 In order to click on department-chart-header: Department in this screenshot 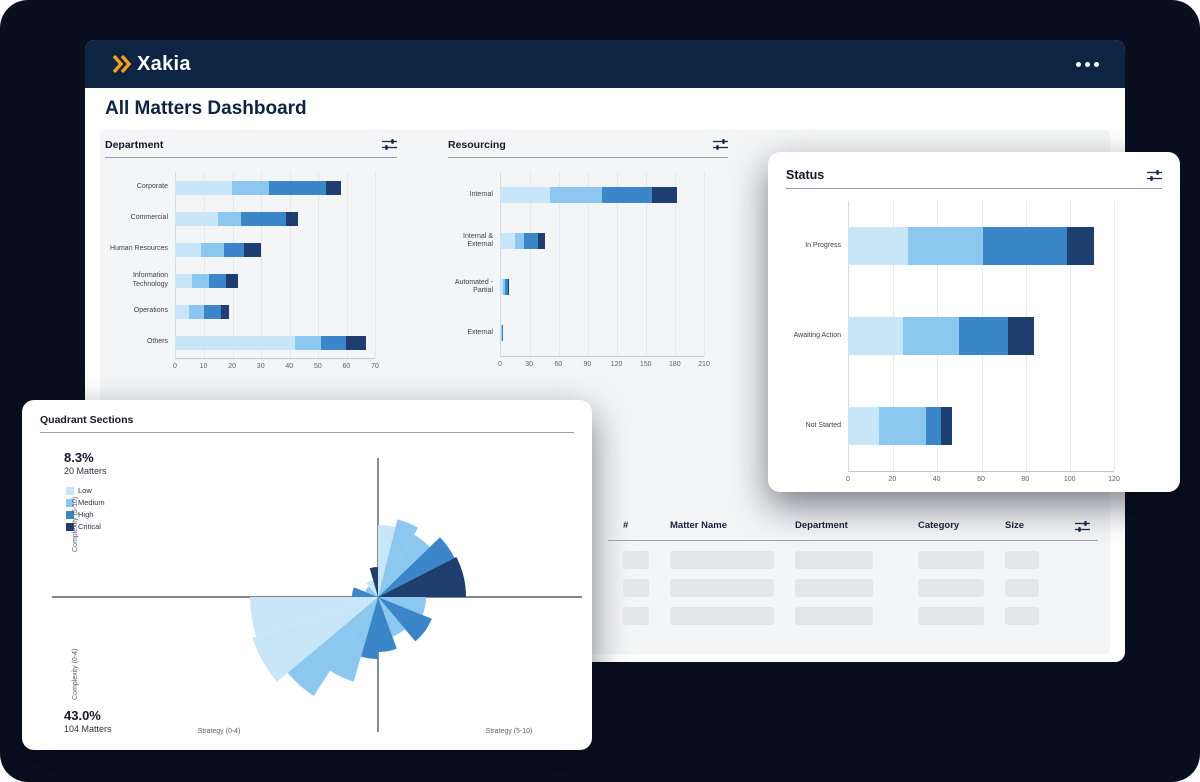, I will do `click(251, 148)`.